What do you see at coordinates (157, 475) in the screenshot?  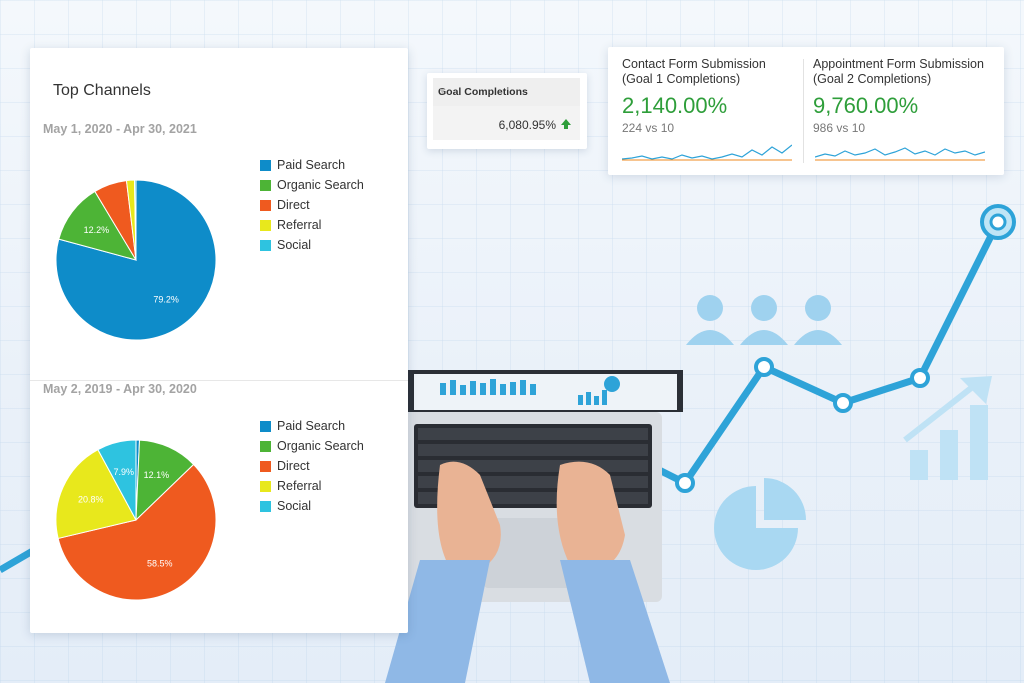 I see `pie-slice-label: 12.1%` at bounding box center [157, 475].